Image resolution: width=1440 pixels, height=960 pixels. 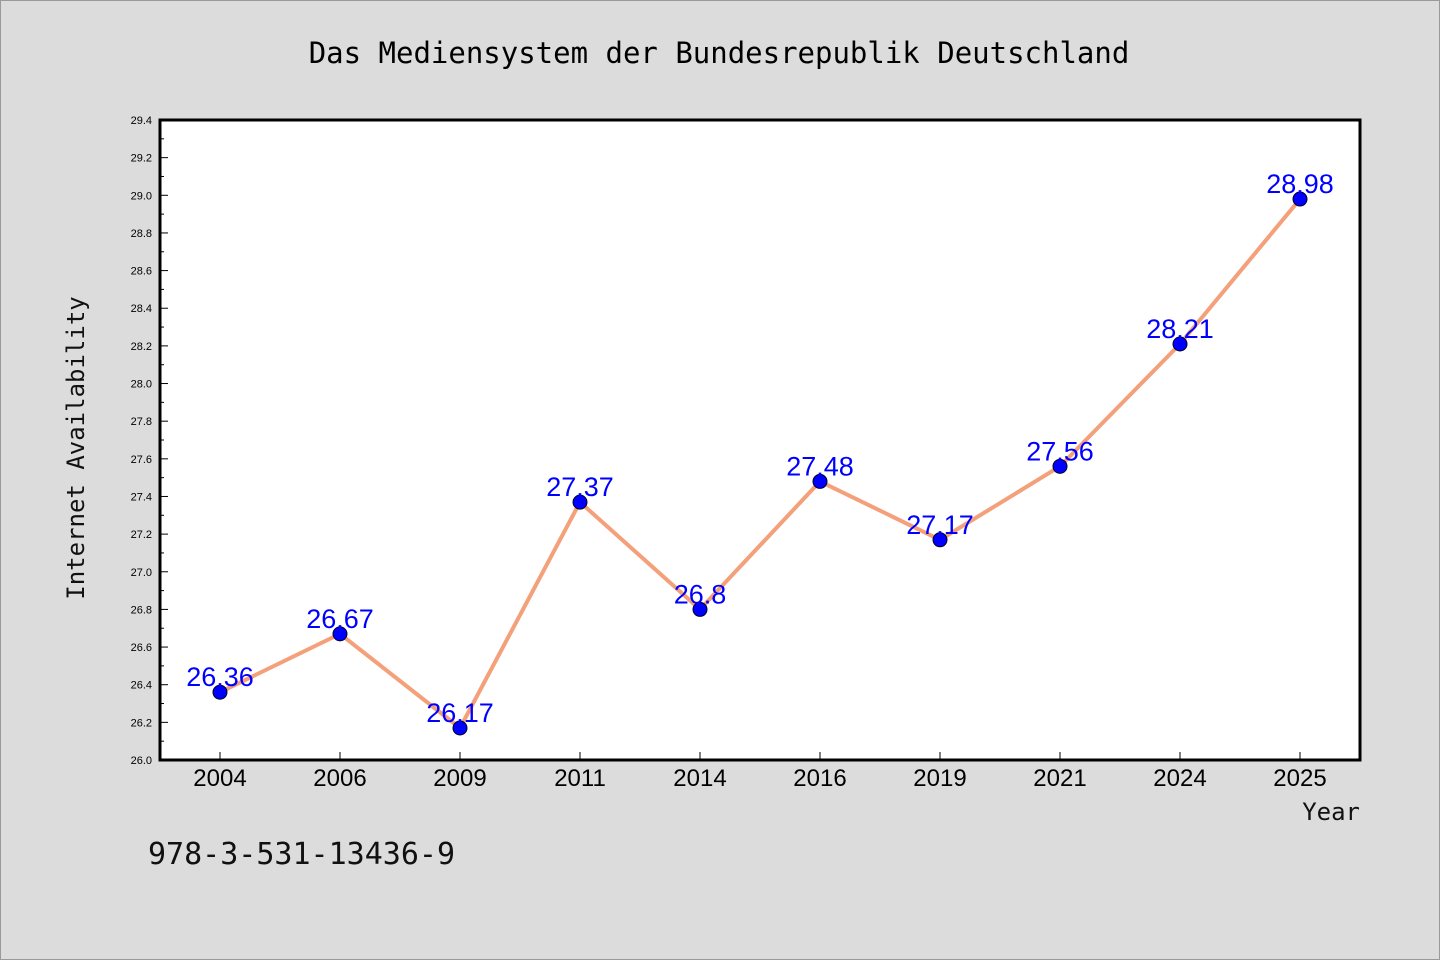 I want to click on x-tick-label: 2011, so click(x=580, y=778).